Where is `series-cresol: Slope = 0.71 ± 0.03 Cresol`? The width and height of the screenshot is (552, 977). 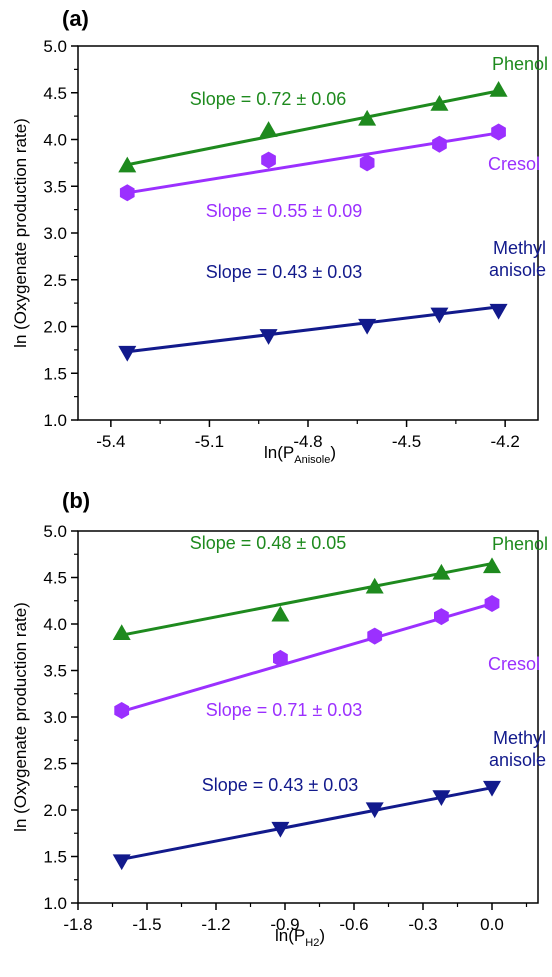
series-cresol: Slope = 0.71 ± 0.03 Cresol is located at coordinates (327, 657).